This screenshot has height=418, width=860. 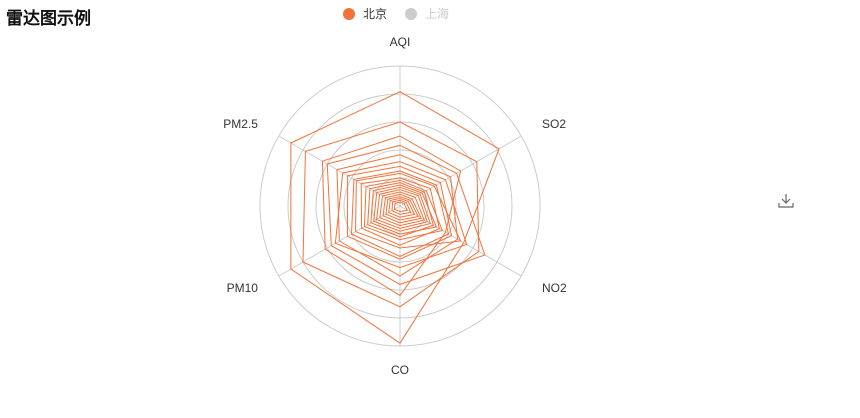 I want to click on legend-item-shanghai: 上海, so click(x=427, y=13).